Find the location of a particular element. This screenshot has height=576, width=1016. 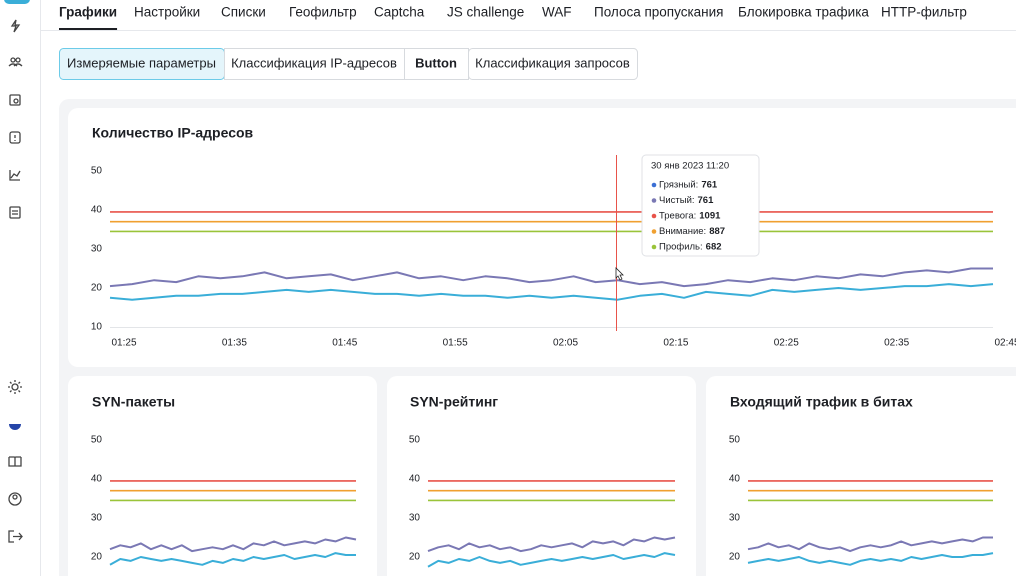

tooltip-label: Внимание: is located at coordinates (682, 231).